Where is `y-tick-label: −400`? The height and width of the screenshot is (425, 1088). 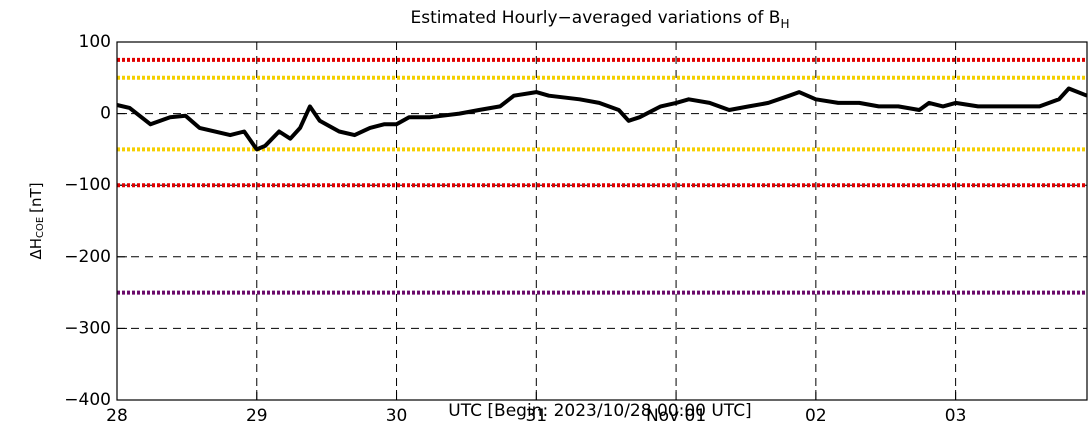 y-tick-label: −400 is located at coordinates (87, 400).